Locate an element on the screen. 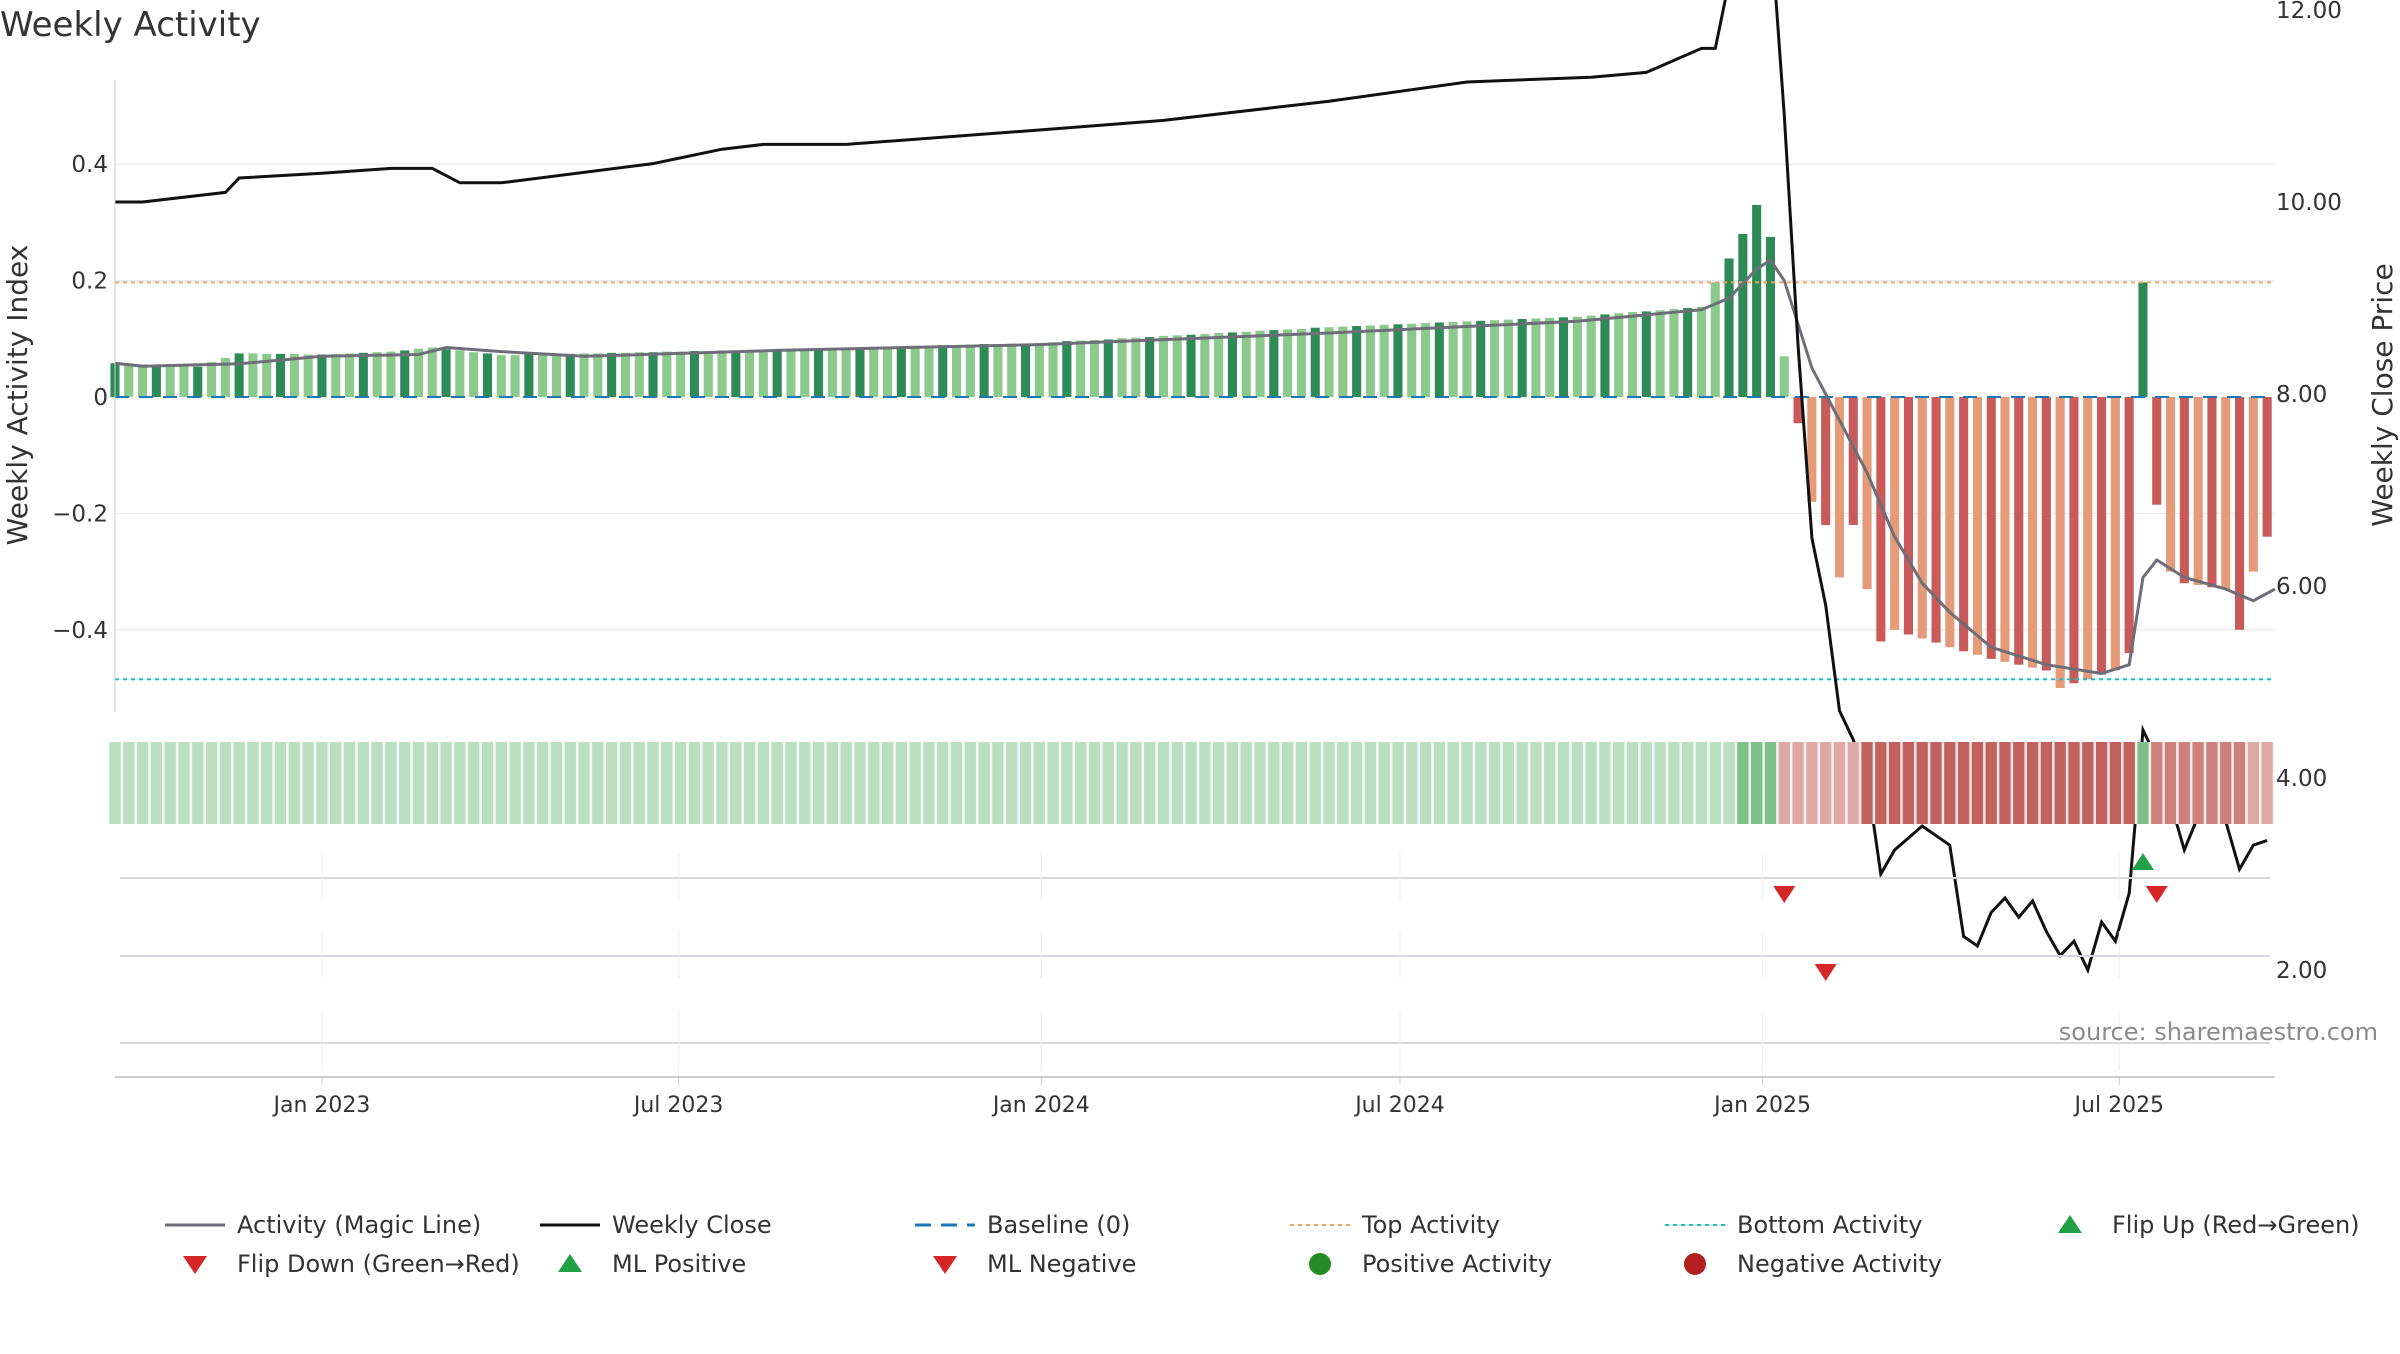 This screenshot has width=2400, height=1354. legend-label: Top Activity is located at coordinates (1430, 1225).